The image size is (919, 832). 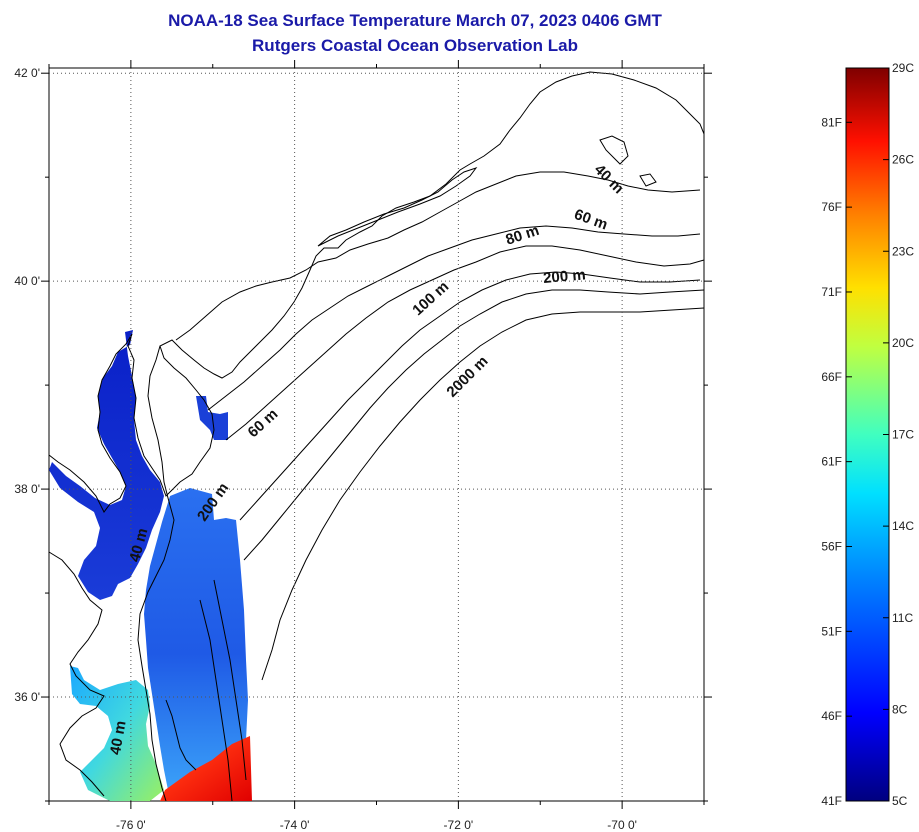 What do you see at coordinates (181, 735) in the screenshot?
I see `coastline-outer-banks` at bounding box center [181, 735].